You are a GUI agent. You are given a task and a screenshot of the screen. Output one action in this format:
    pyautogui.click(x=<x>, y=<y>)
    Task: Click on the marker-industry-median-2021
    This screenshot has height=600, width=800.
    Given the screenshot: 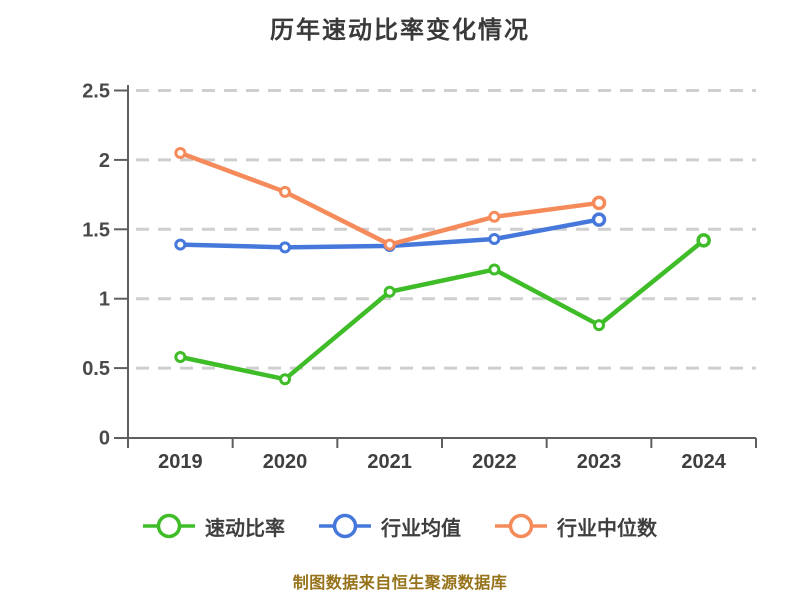 What is the action you would take?
    pyautogui.click(x=389, y=244)
    